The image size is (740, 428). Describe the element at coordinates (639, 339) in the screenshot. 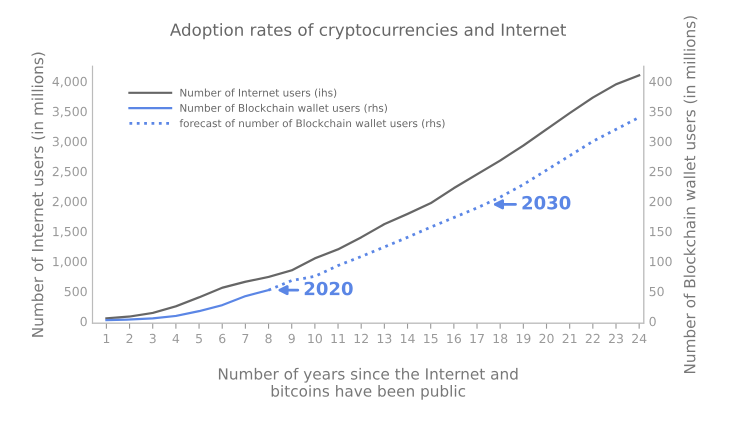

I see `x-tick-label: 24` at that location.